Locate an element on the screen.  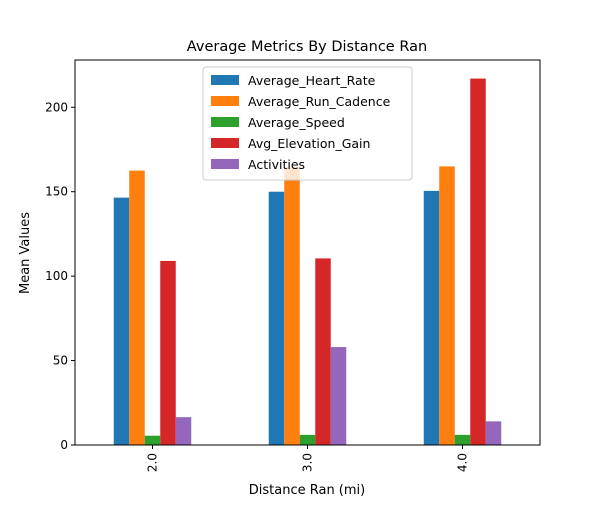
legend-label: Avg_Elevation_Gain is located at coordinates (309, 143).